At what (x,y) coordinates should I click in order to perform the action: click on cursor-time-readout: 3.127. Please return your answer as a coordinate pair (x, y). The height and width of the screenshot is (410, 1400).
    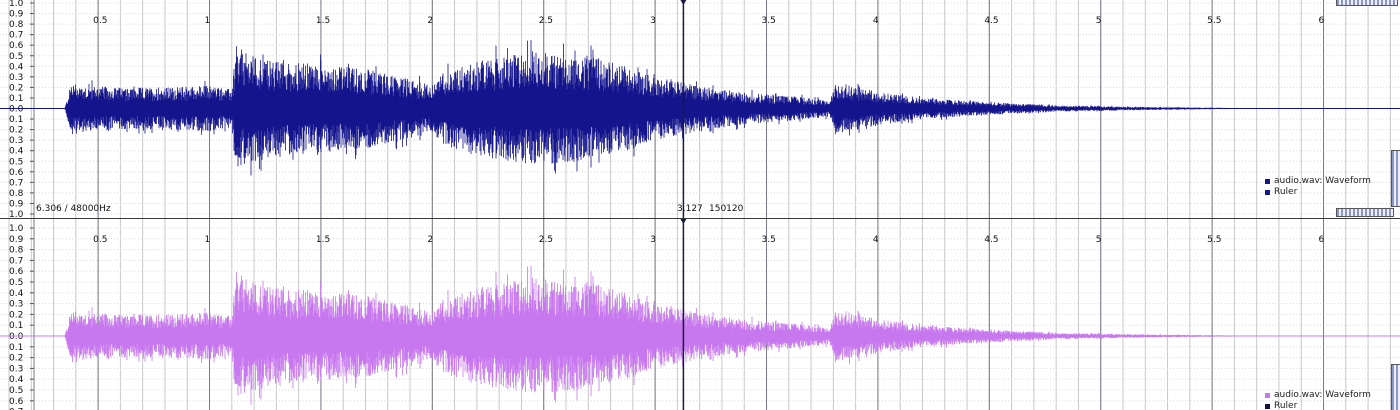
    Looking at the image, I should click on (690, 209).